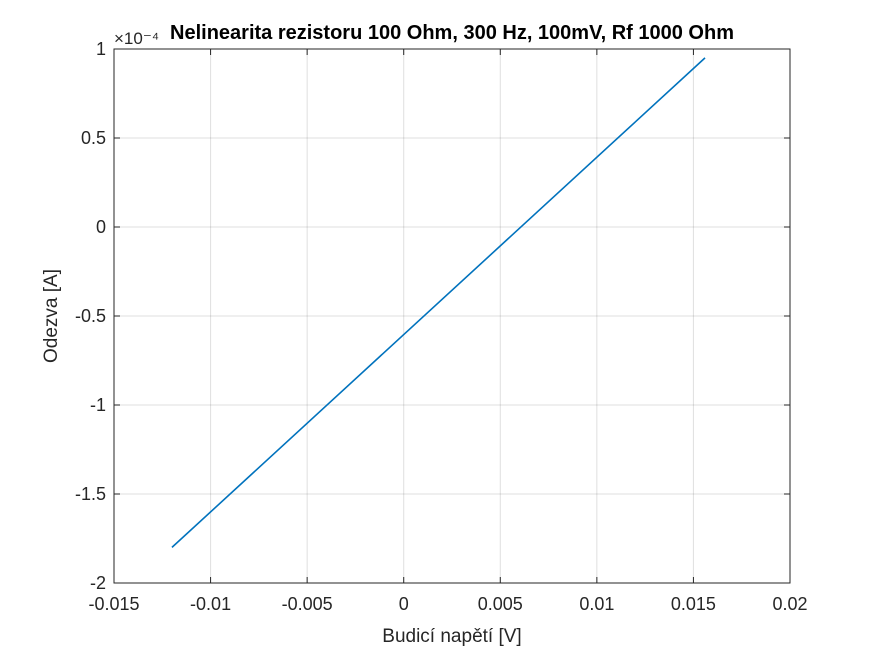 The image size is (875, 656). I want to click on y-axis-label: Odezva [A], so click(51, 316).